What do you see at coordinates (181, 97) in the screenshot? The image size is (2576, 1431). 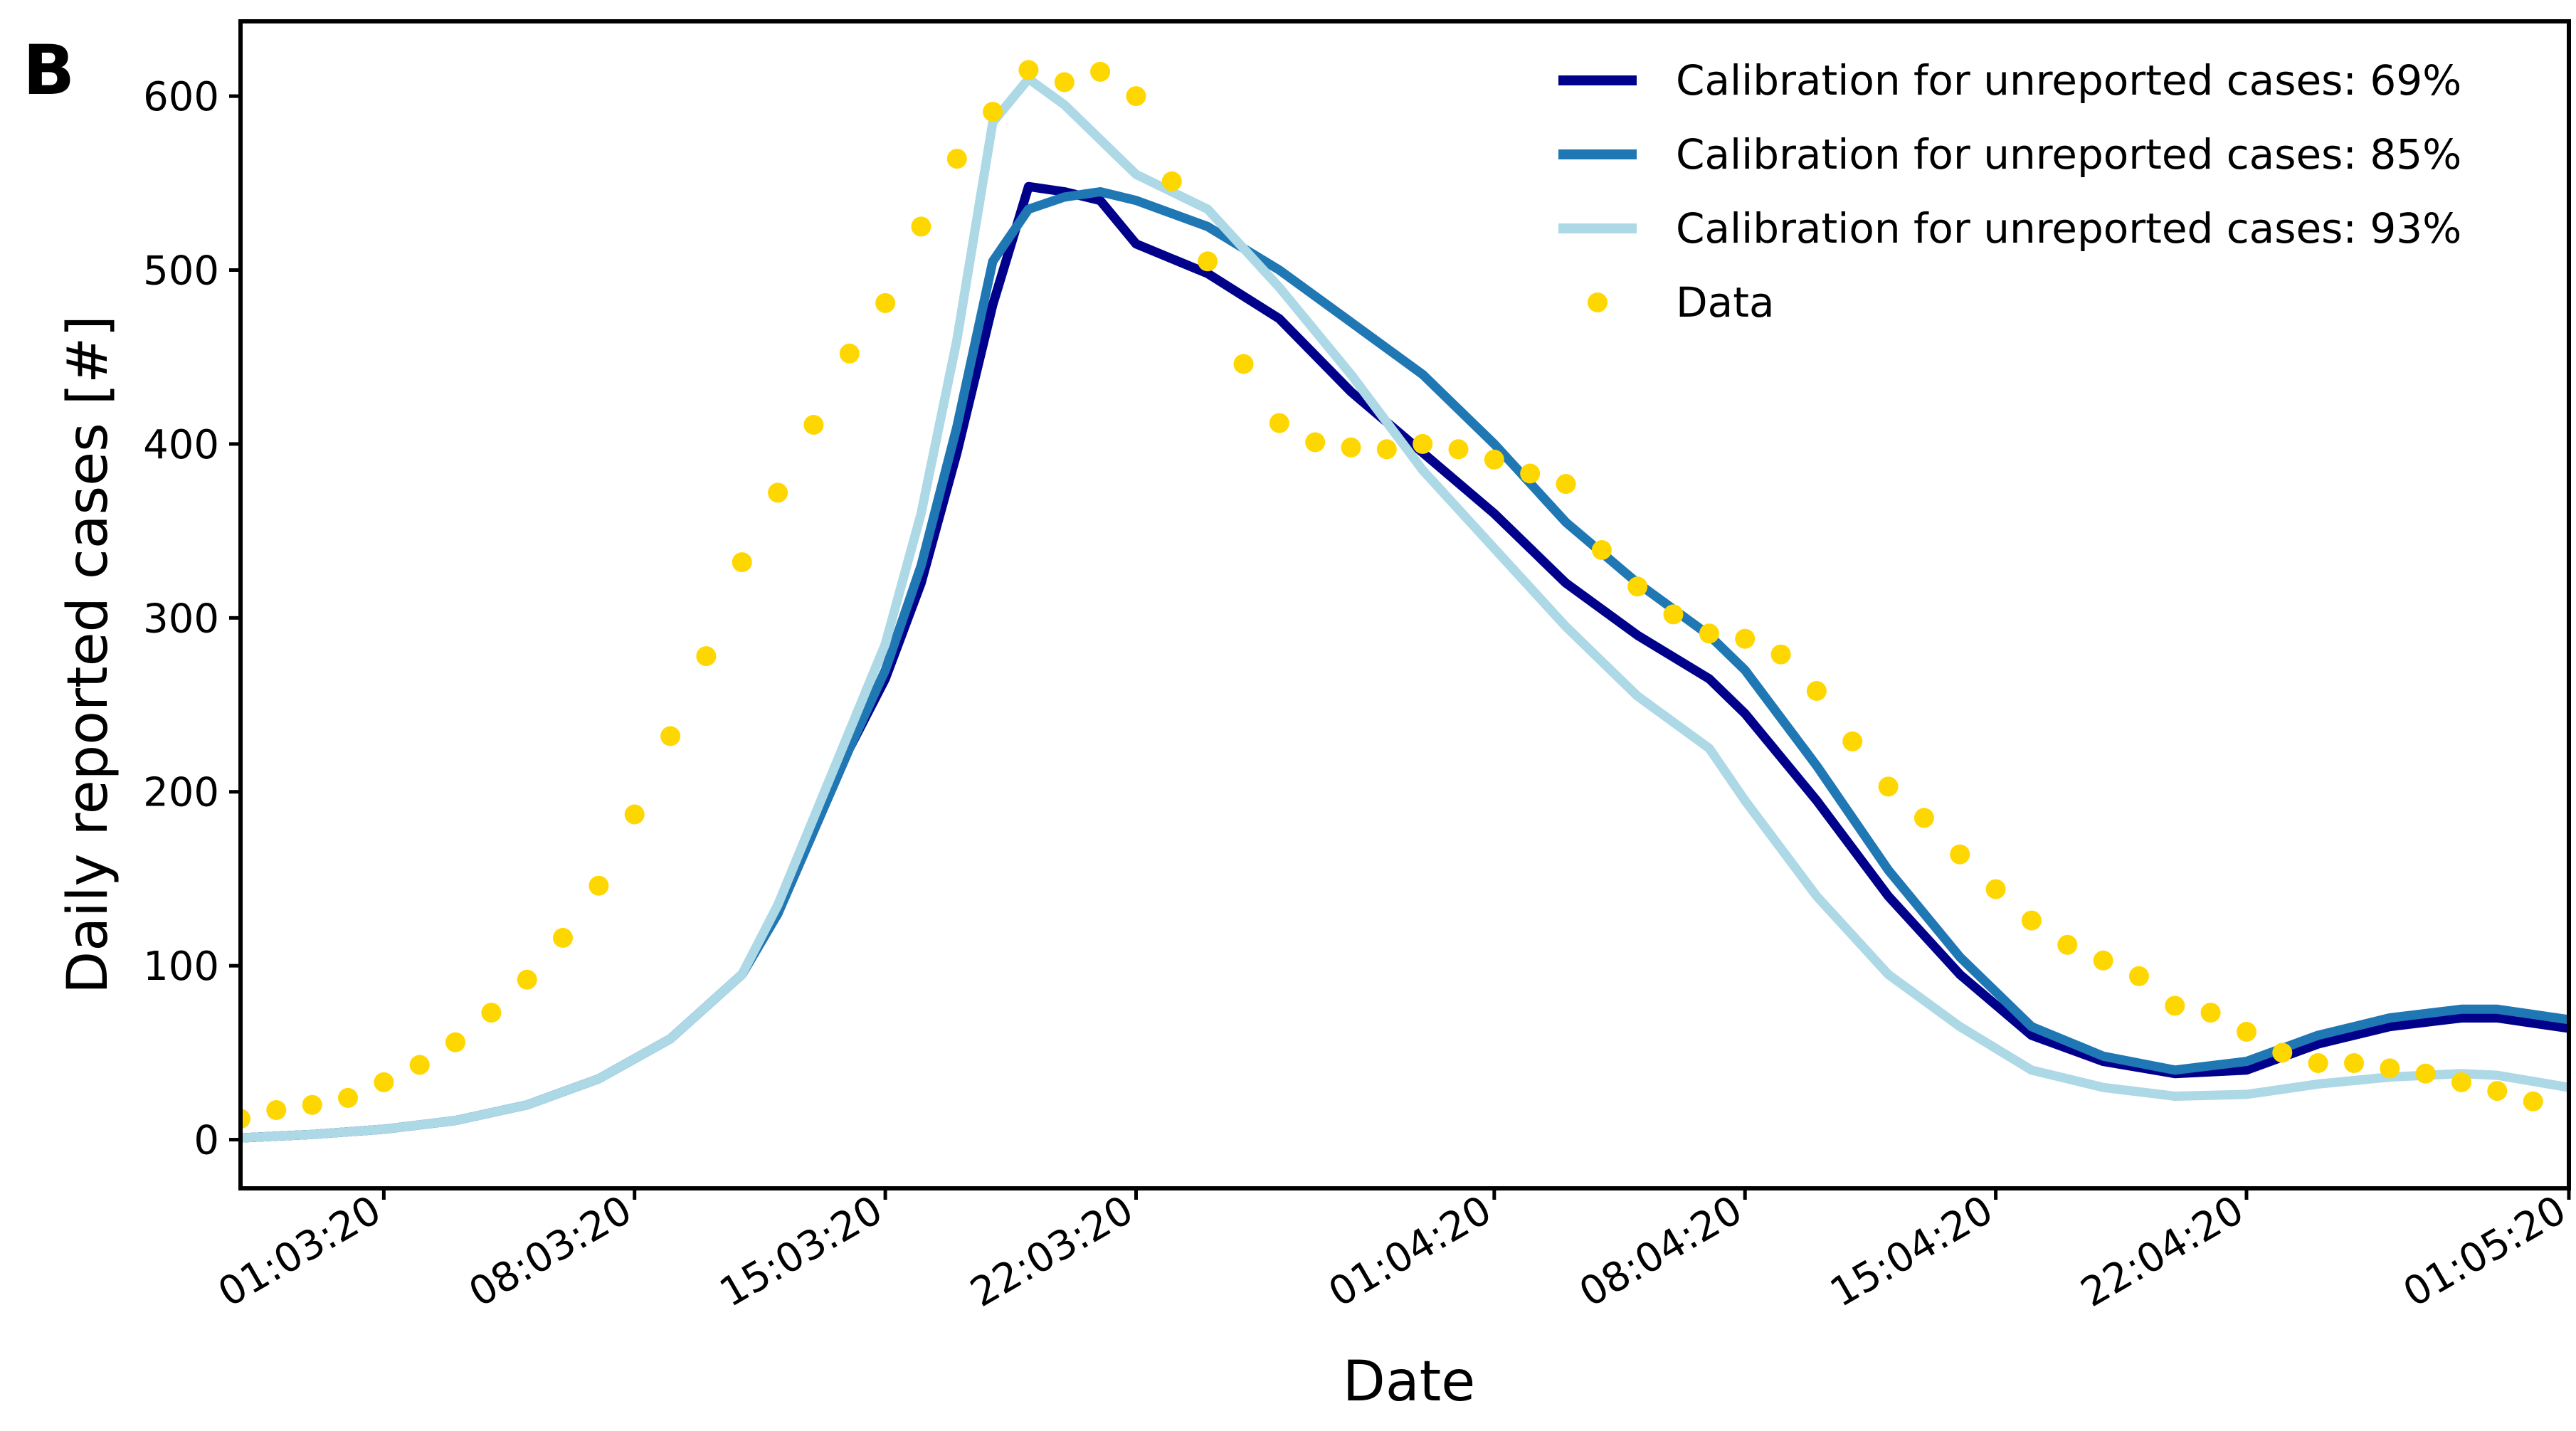 I see `y-tick-label: 600` at bounding box center [181, 97].